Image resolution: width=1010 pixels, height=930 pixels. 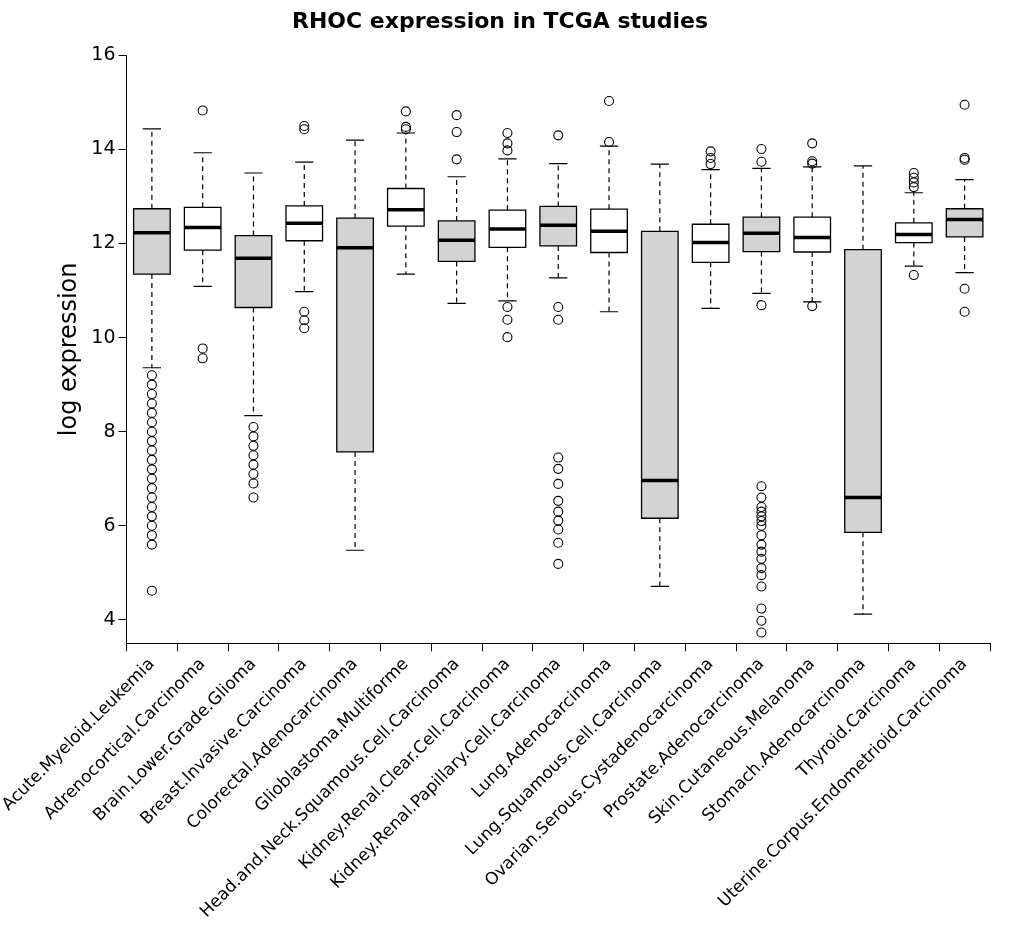 What do you see at coordinates (109, 523) in the screenshot?
I see `y-tick-label: 6` at bounding box center [109, 523].